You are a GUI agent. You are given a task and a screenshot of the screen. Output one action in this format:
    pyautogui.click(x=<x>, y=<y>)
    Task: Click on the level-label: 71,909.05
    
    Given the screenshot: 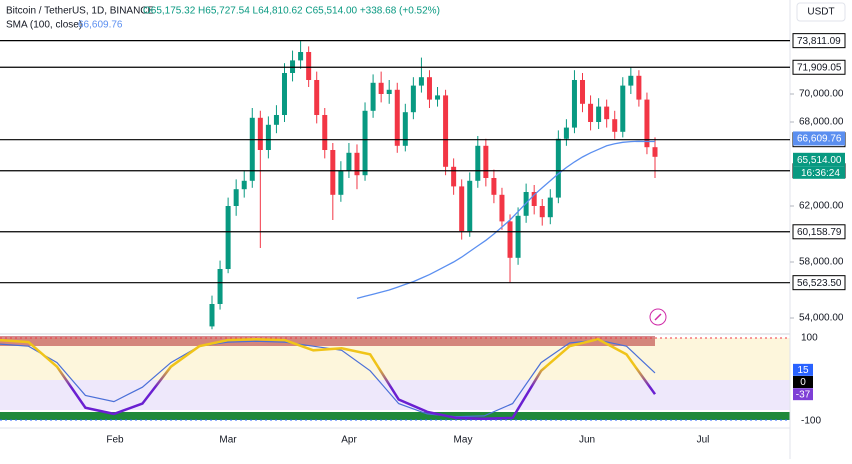 What is the action you would take?
    pyautogui.click(x=819, y=67)
    